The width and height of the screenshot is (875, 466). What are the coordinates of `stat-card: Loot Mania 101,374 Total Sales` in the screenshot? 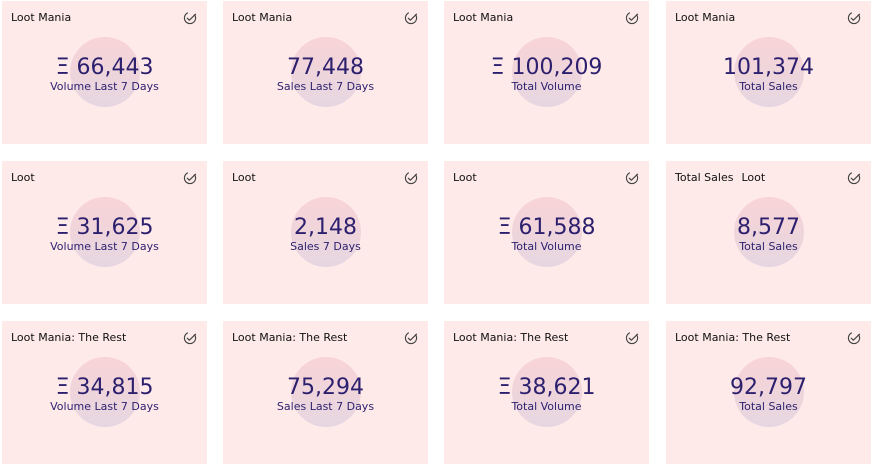 It's located at (768, 72).